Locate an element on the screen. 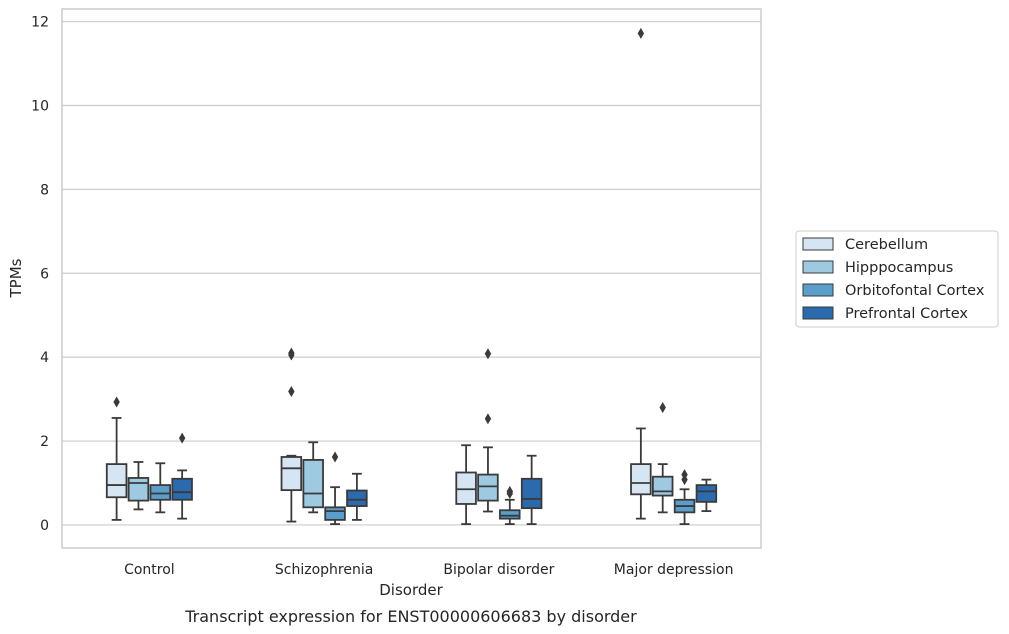 The width and height of the screenshot is (1009, 634). y-tick-label: 6 is located at coordinates (44, 274).